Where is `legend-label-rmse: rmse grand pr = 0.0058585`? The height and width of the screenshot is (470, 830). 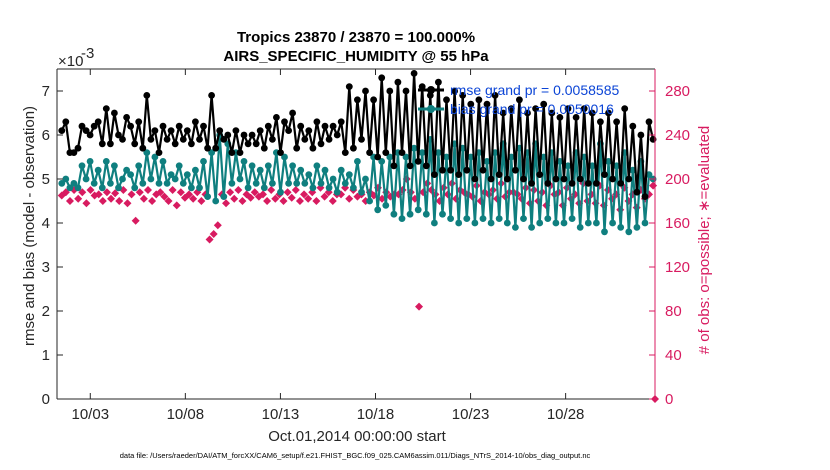 legend-label-rmse: rmse grand pr = 0.0058585 is located at coordinates (534, 90).